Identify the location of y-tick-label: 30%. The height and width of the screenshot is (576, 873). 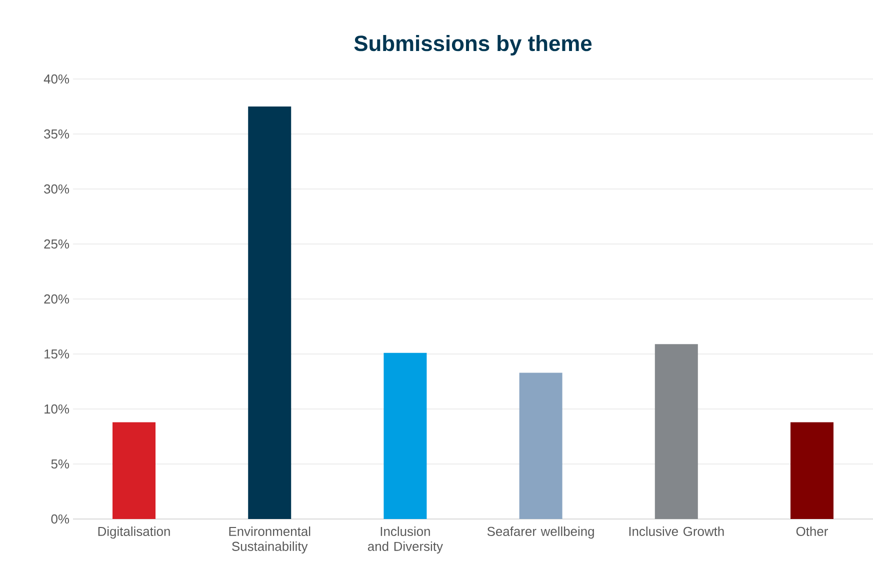
(57, 189).